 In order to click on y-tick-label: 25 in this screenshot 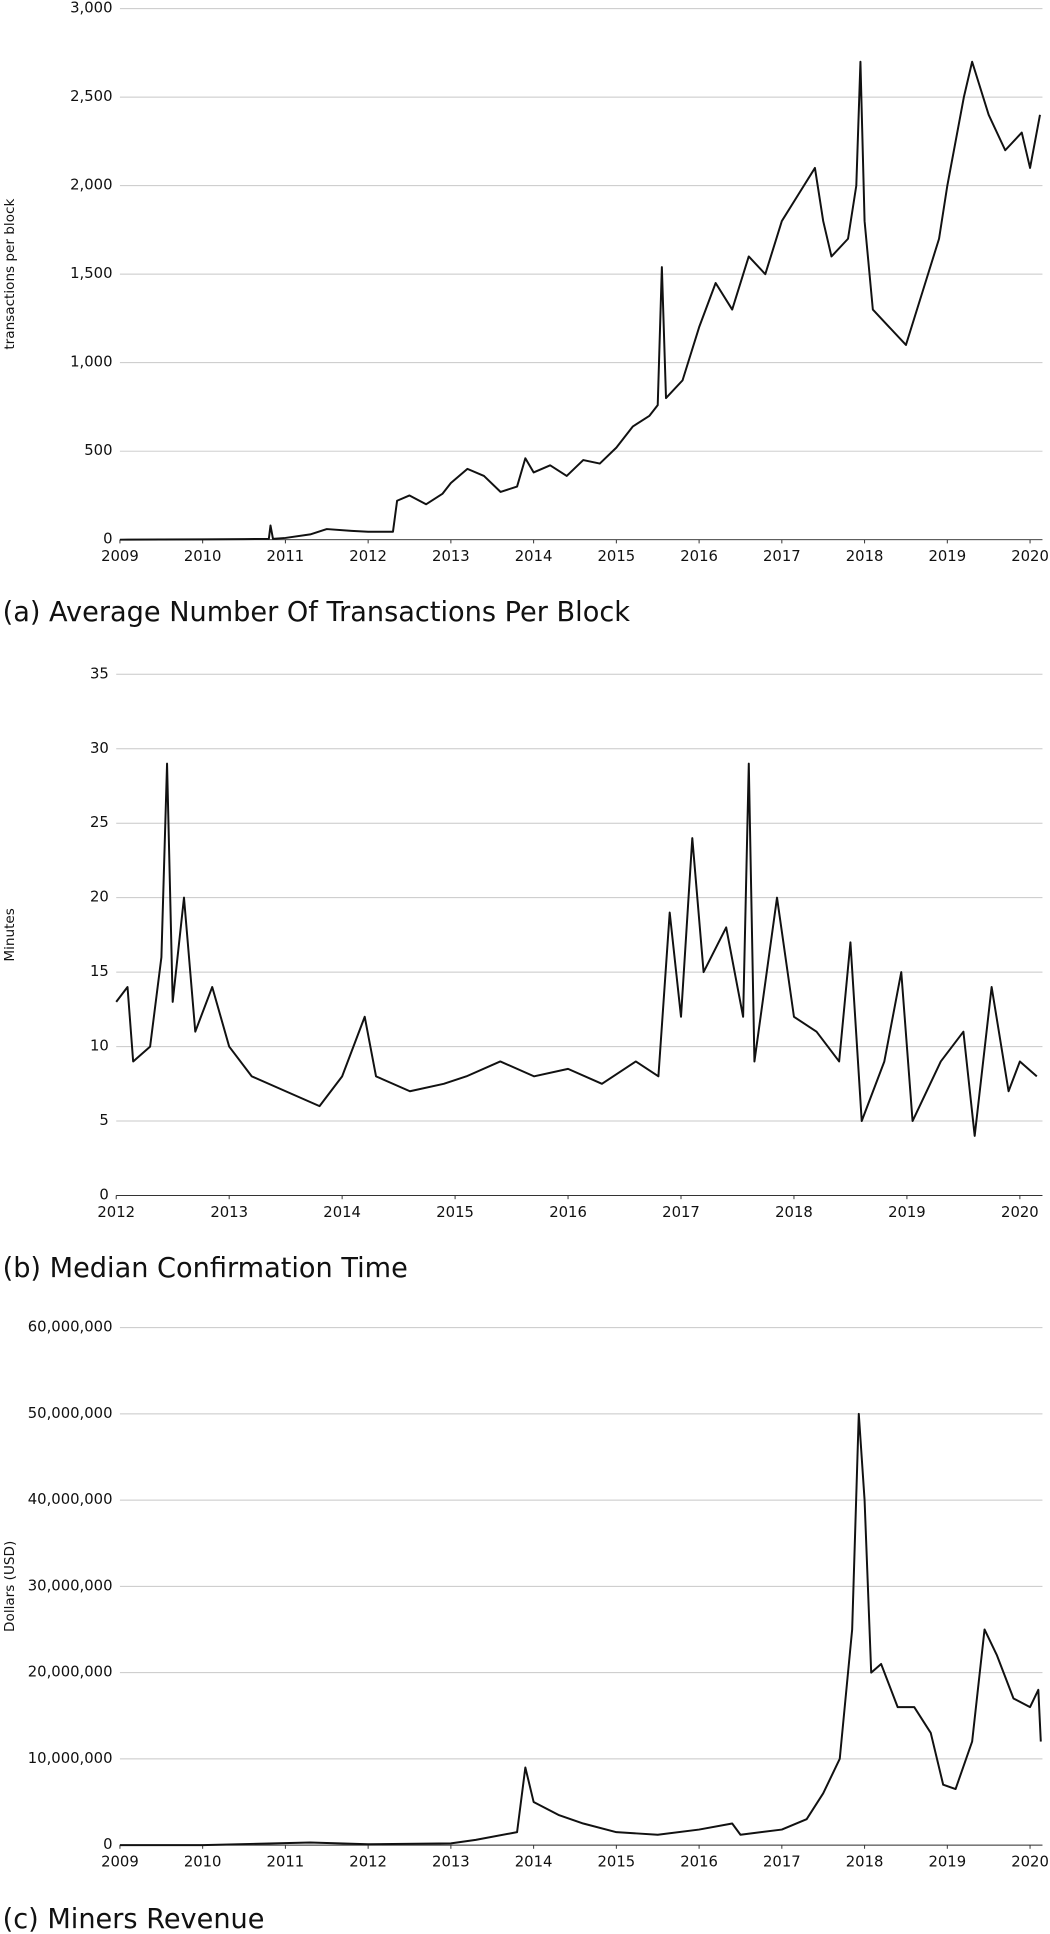, I will do `click(99, 822)`.